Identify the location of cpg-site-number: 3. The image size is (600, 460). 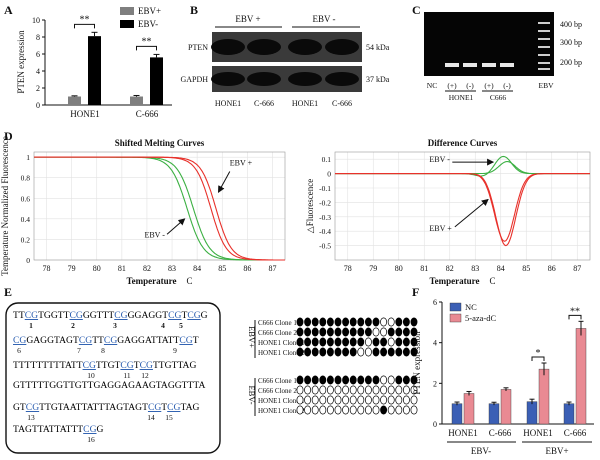
(115, 325).